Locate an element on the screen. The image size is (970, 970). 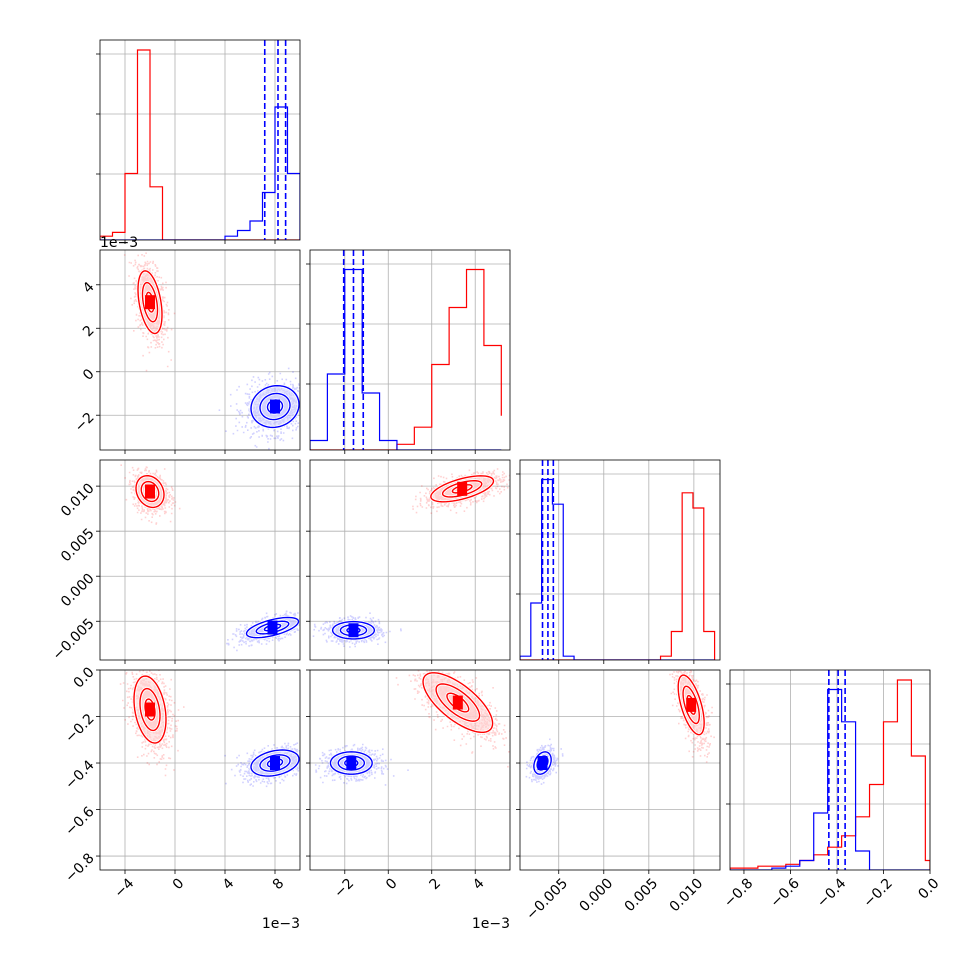
x-tick-label: −0.4 is located at coordinates (831, 892).